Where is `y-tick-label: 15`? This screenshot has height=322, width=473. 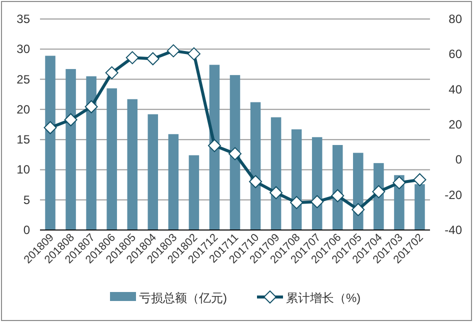
y-tick-label: 15 is located at coordinates (23, 139).